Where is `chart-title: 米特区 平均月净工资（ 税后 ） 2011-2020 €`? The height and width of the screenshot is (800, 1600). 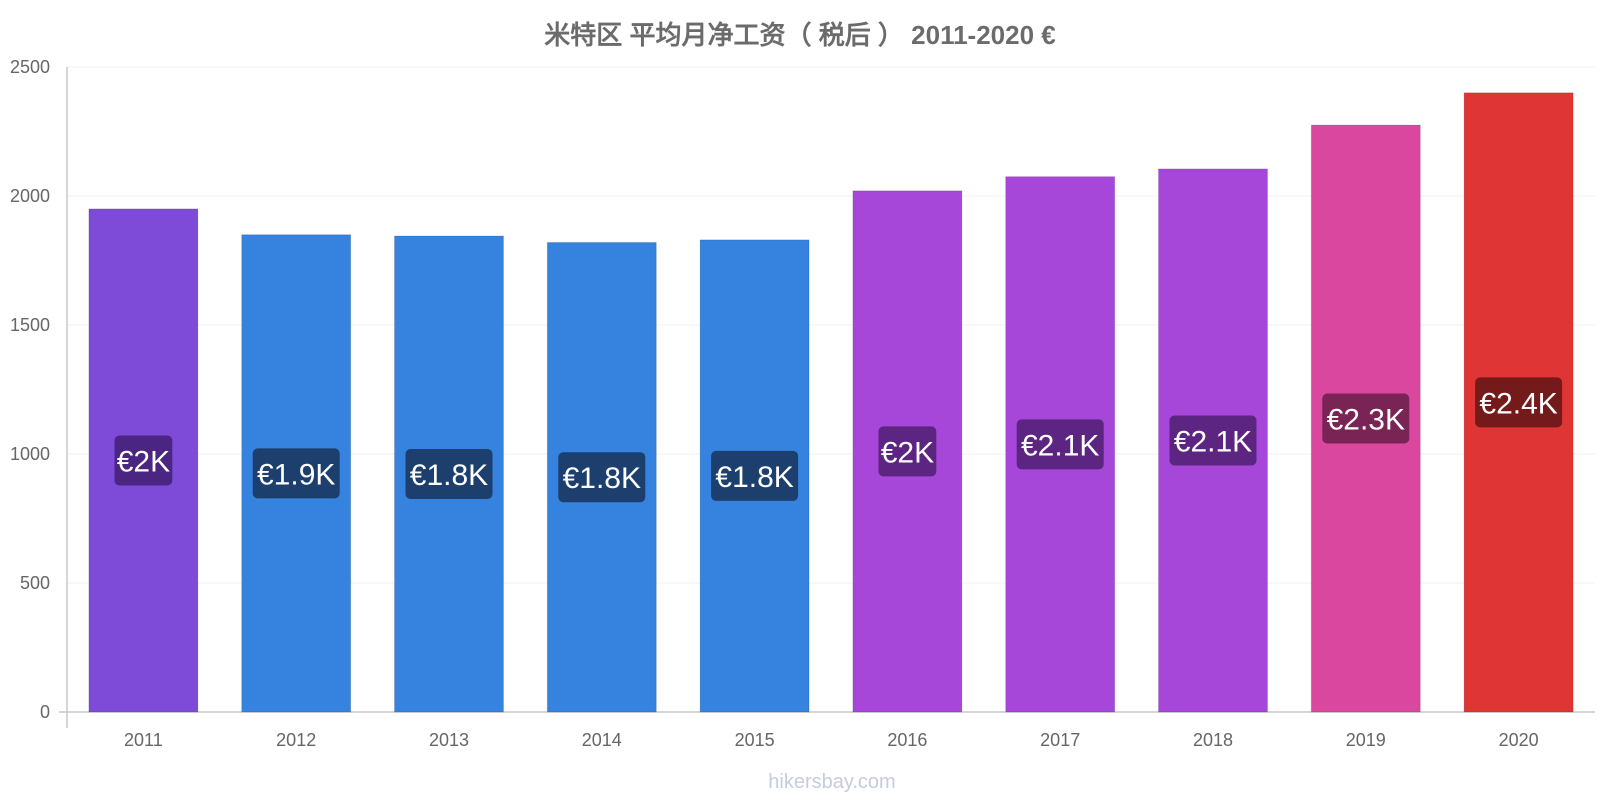 chart-title: 米特区 平均月净工资（ 税后 ） 2011-2020 € is located at coordinates (799, 35).